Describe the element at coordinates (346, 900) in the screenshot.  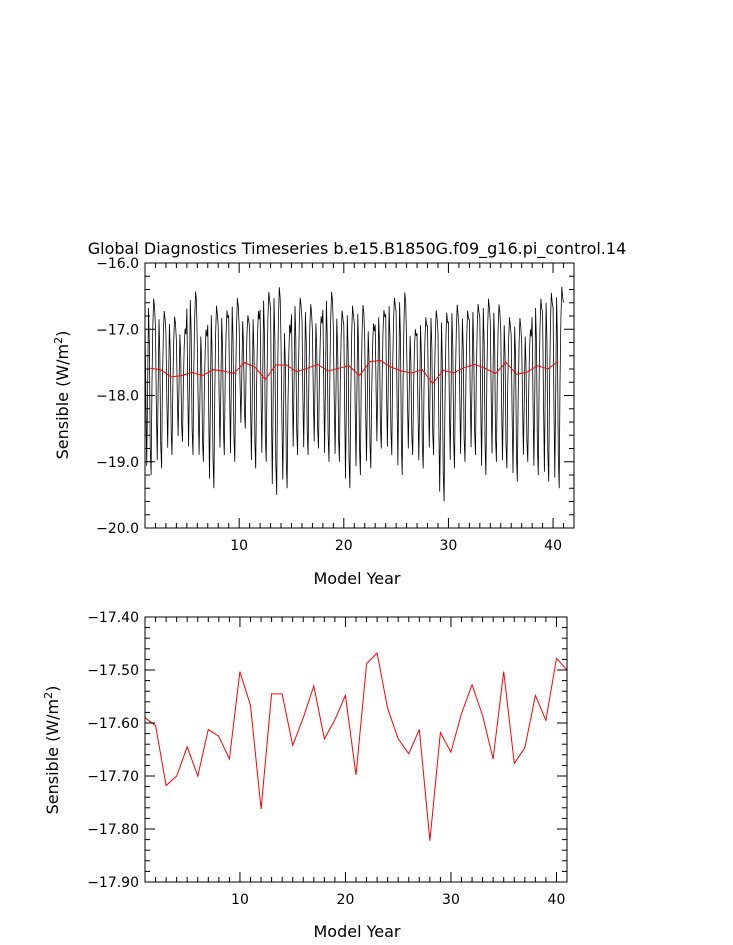
I see `chart-bottom-xtick-label: 20` at that location.